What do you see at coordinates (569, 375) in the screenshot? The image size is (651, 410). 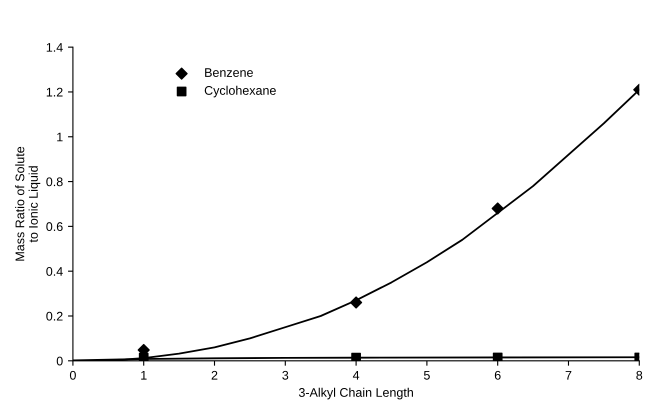 I see `x-tick-label: 7` at bounding box center [569, 375].